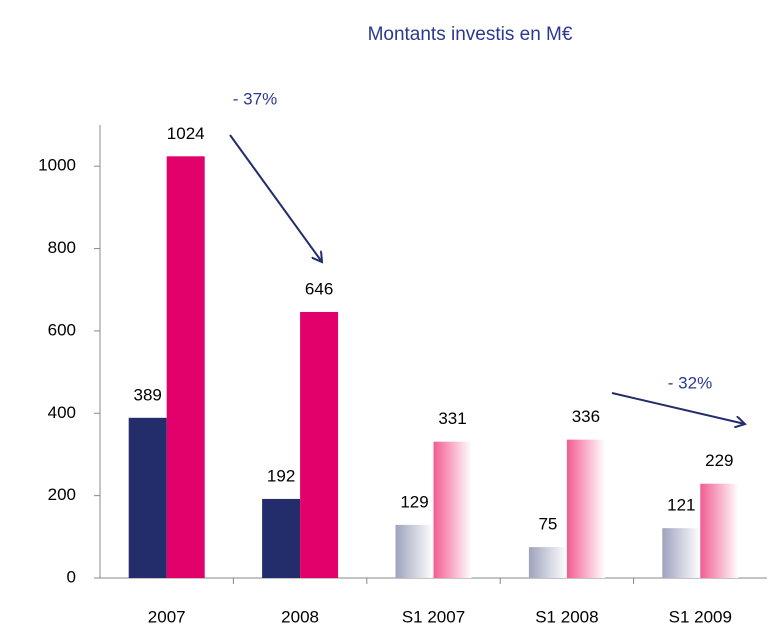 The height and width of the screenshot is (634, 769). What do you see at coordinates (414, 501) in the screenshot?
I see `value-label: 129` at bounding box center [414, 501].